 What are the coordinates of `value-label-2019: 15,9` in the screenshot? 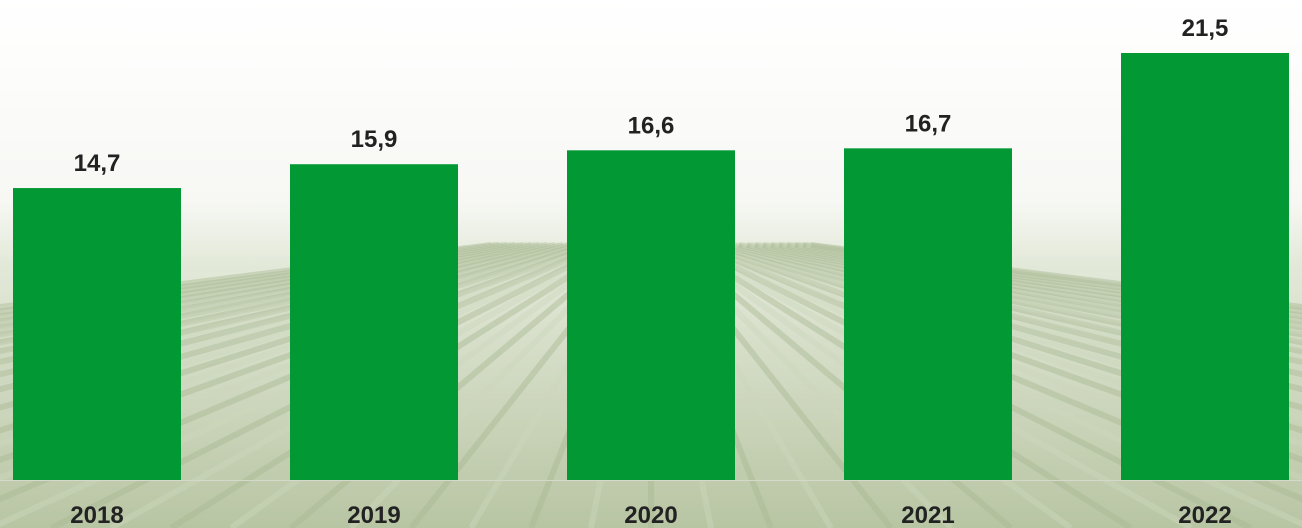 It's located at (374, 139).